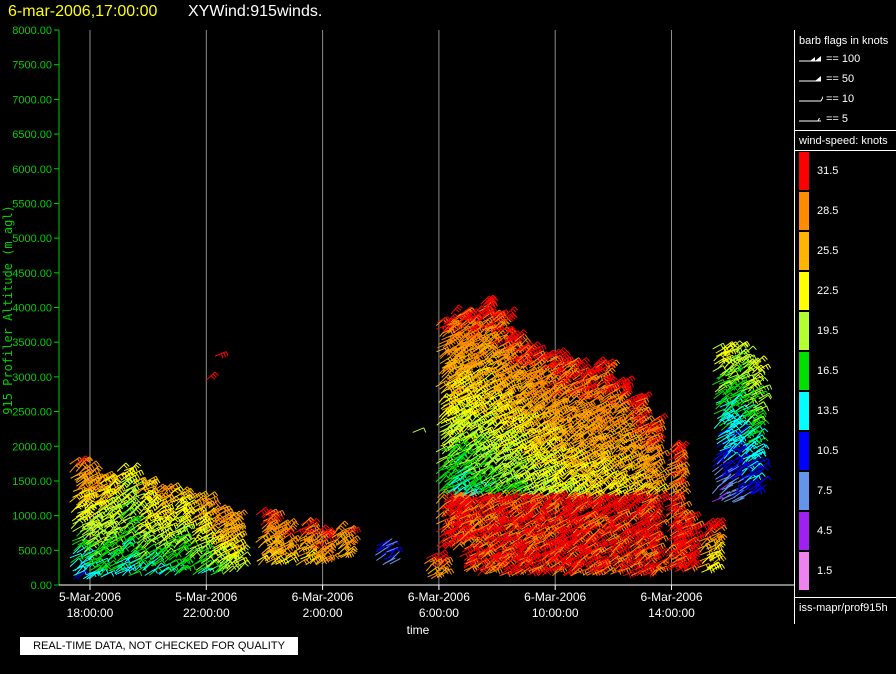 This screenshot has width=896, height=674. I want to click on barb-legend-row: == 100, so click(847, 60).